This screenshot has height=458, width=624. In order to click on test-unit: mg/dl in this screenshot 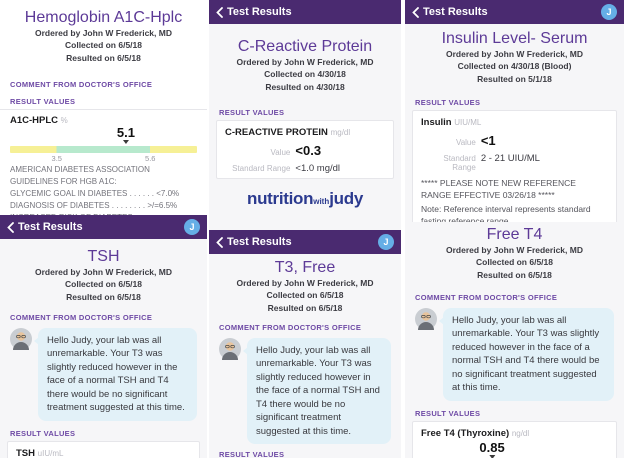, I will do `click(340, 132)`.